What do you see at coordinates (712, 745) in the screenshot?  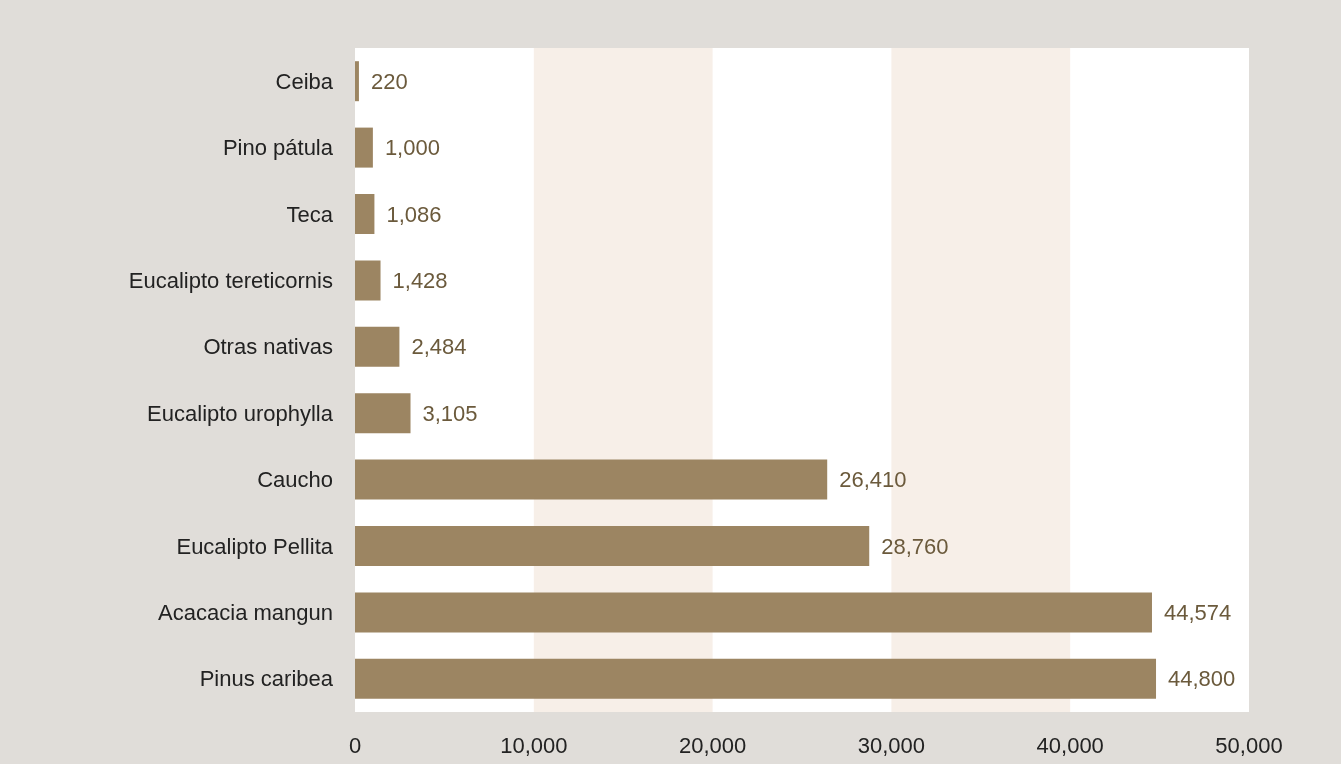 I see `x-tick-label: 20,000` at bounding box center [712, 745].